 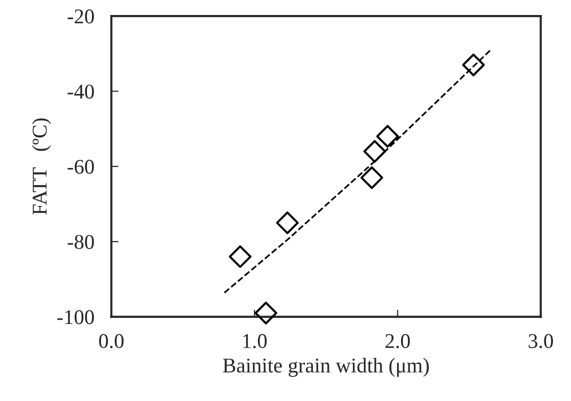 What do you see at coordinates (81, 91) in the screenshot?
I see `y-tick-label: -40` at bounding box center [81, 91].